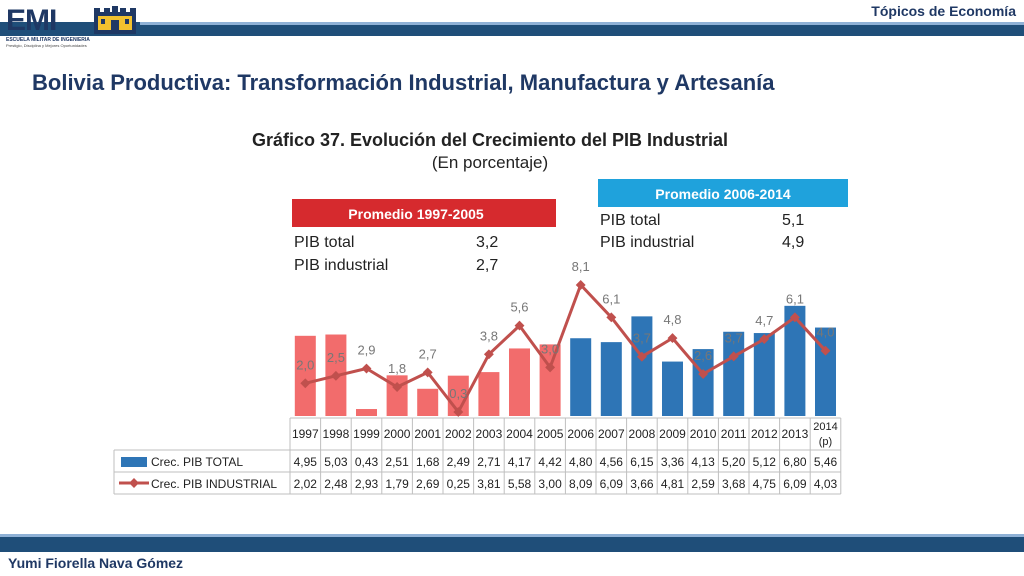 This screenshot has width=1024, height=576. Describe the element at coordinates (336, 484) in the screenshot. I see `table-value-industrial-1998: 2,48` at that location.